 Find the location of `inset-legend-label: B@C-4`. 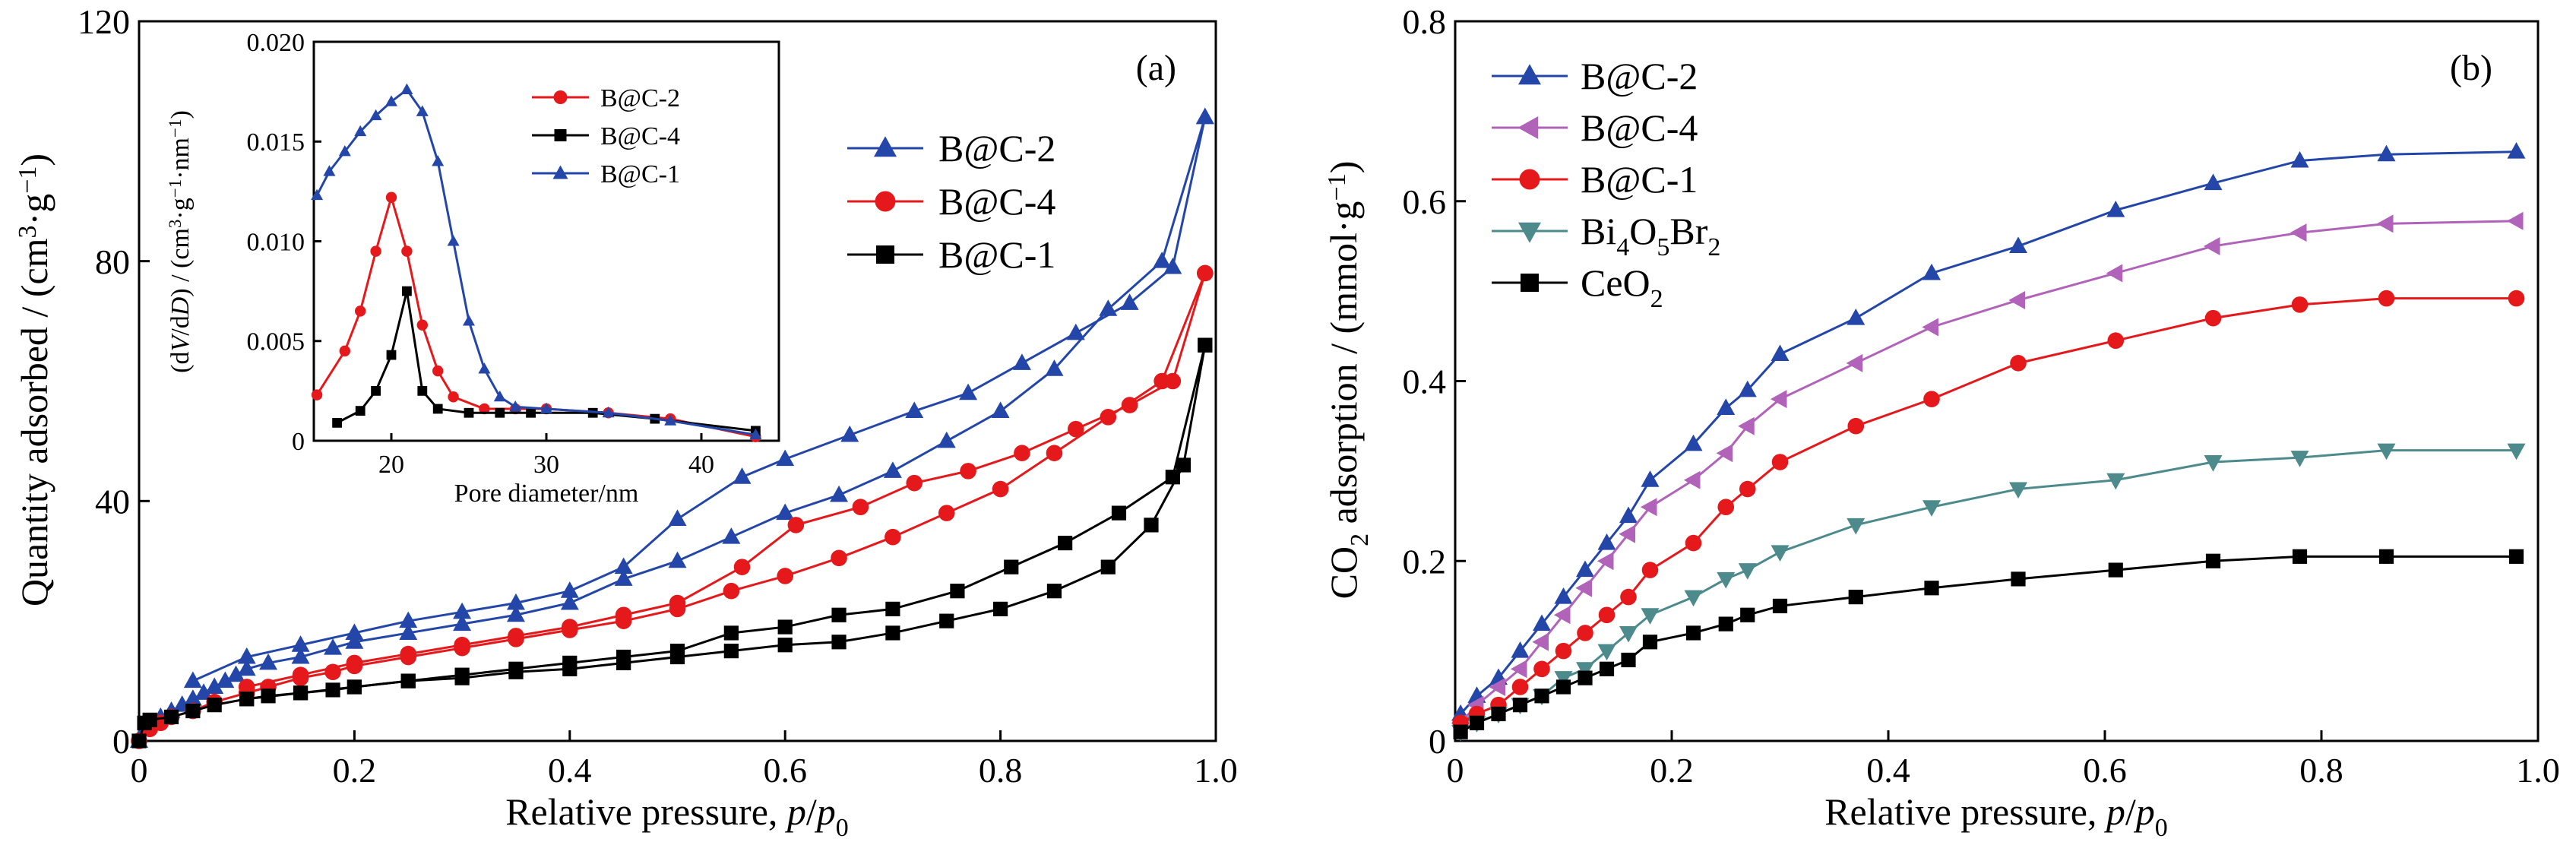

inset-legend-label: B@C-4 is located at coordinates (640, 136).